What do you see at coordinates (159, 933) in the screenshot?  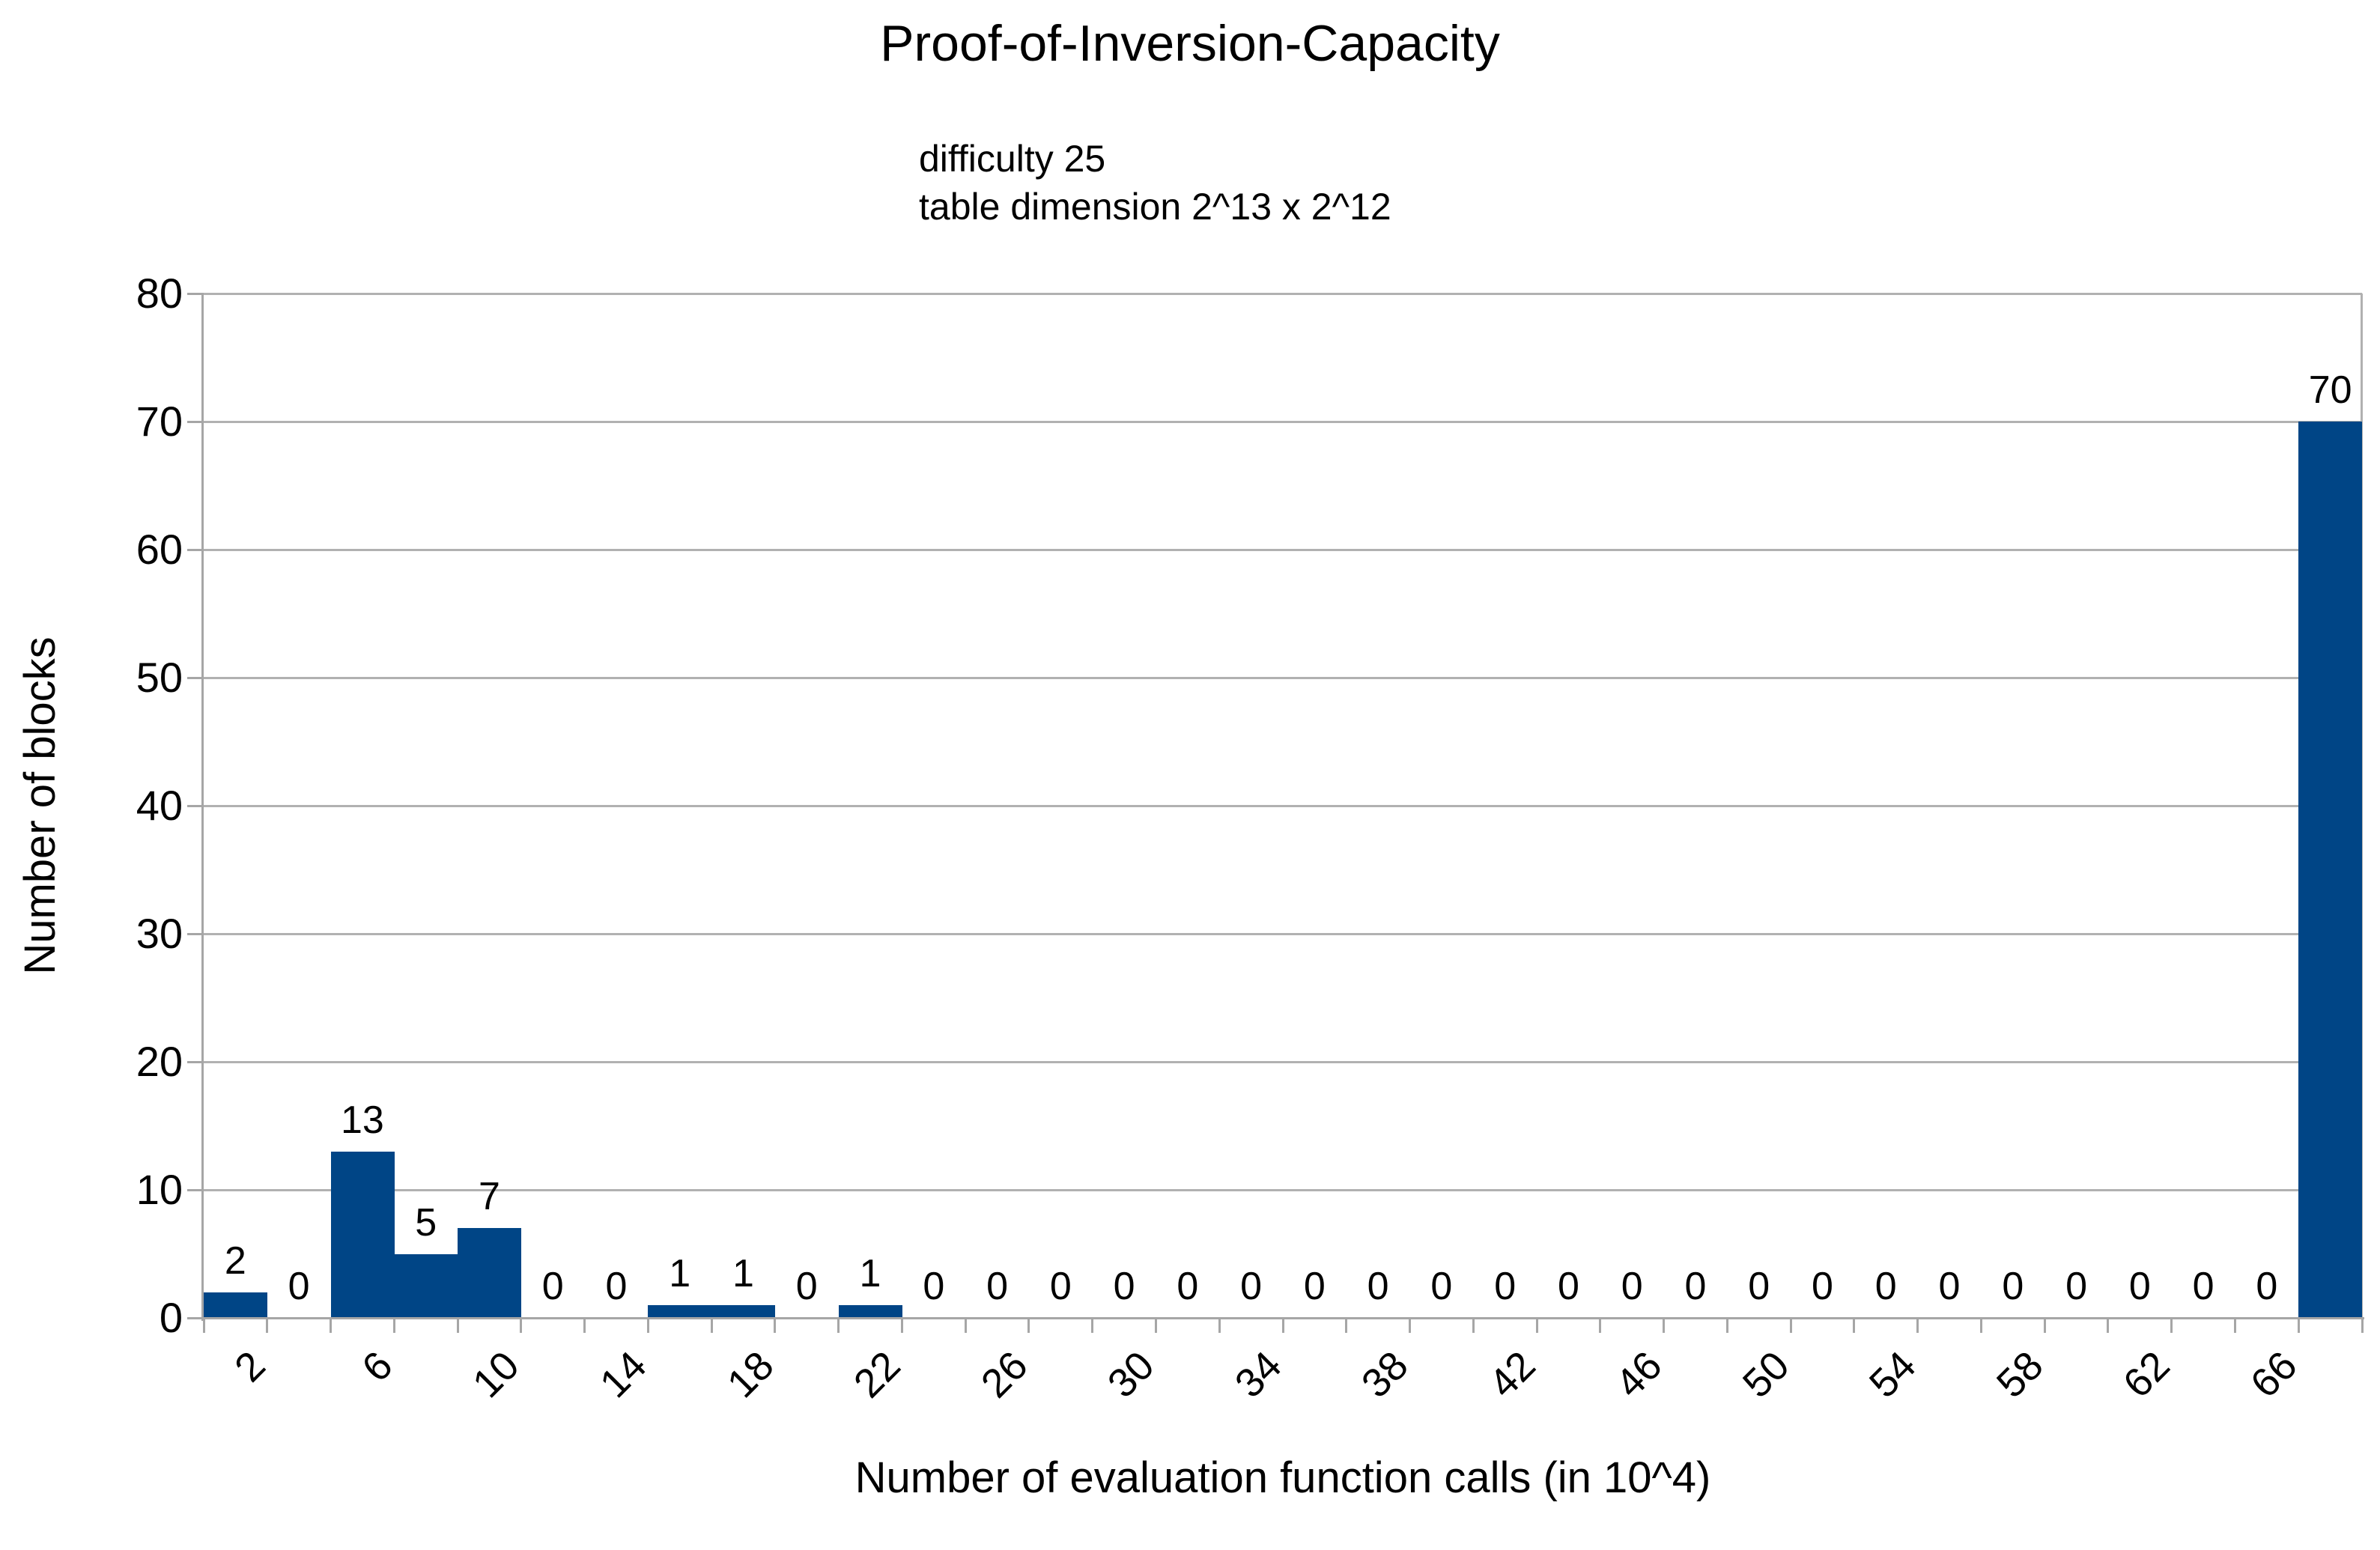 I see `y-tick-label: 30` at bounding box center [159, 933].